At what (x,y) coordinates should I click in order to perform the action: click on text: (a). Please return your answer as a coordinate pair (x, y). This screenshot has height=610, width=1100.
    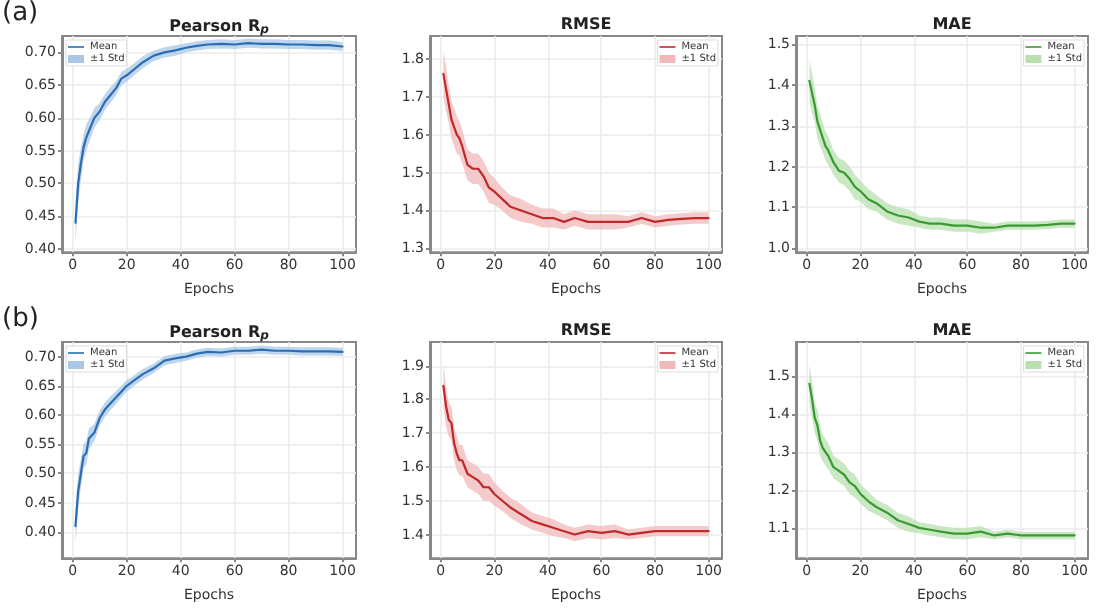
    Looking at the image, I should click on (20, 14).